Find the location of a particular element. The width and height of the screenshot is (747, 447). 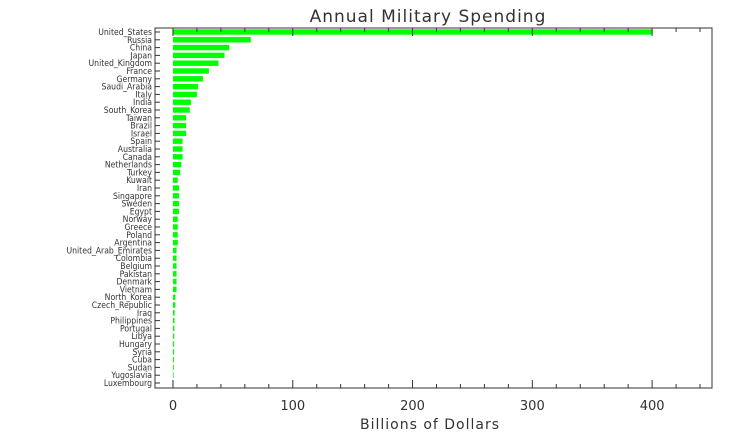

bar-japan is located at coordinates (198, 55).